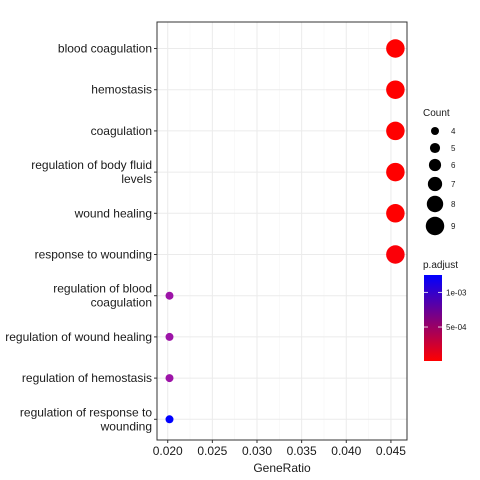  What do you see at coordinates (168, 451) in the screenshot?
I see `x-tick-label: 0.020` at bounding box center [168, 451].